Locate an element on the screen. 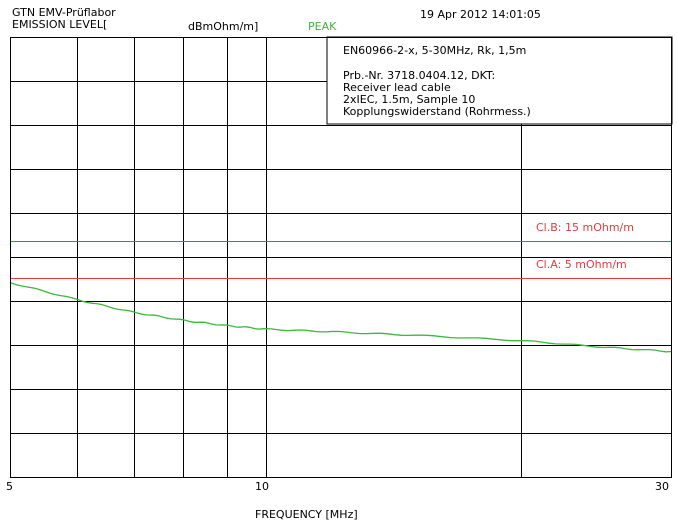 The image size is (677, 522). lab-name: GTN EMV-Prüflabor is located at coordinates (64, 12).